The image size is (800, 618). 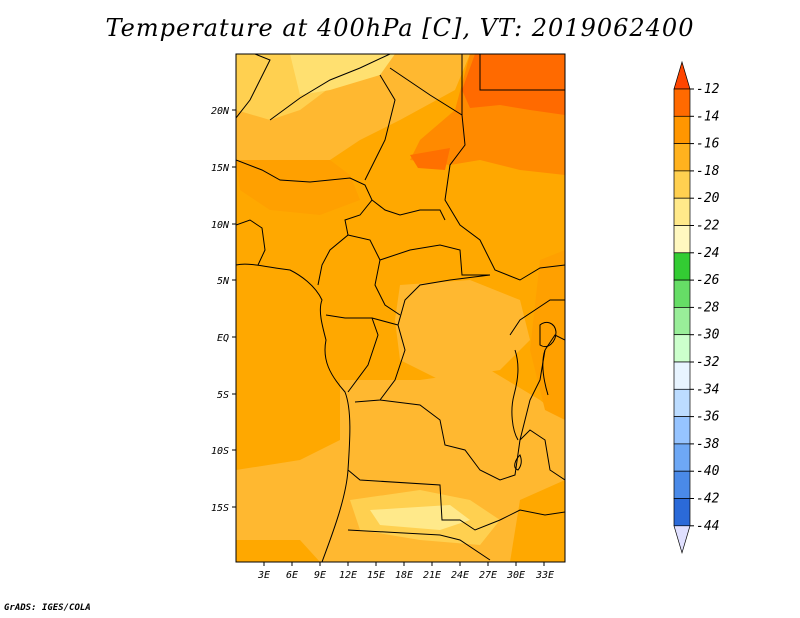 I want to click on colorbar-label: -44, so click(x=707, y=526).